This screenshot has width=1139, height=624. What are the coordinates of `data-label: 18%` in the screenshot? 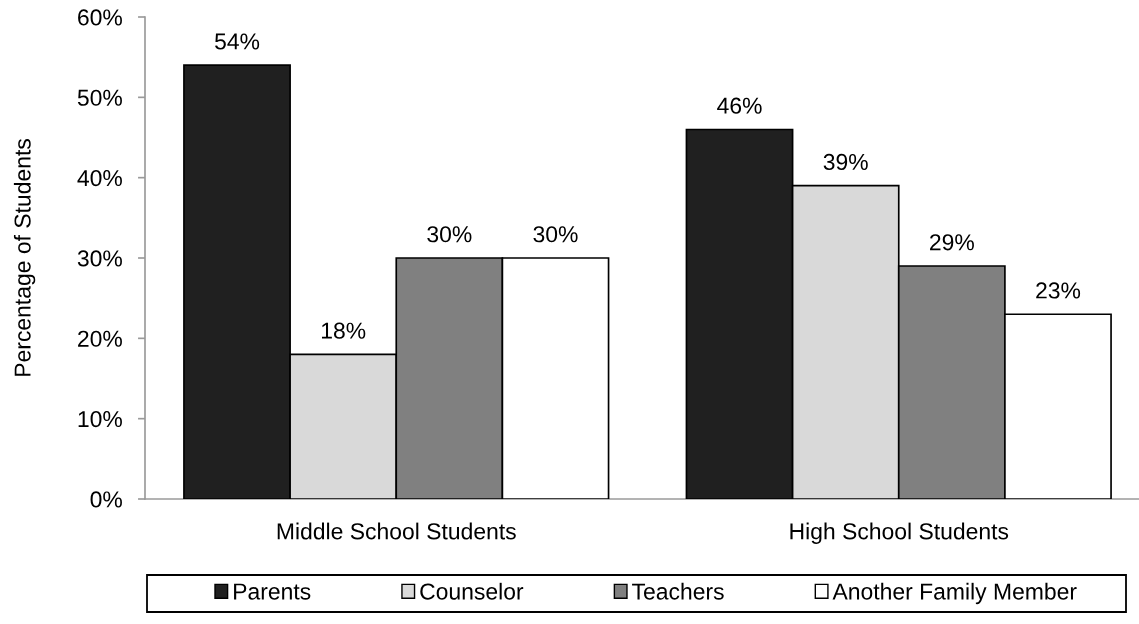 It's located at (343, 330).